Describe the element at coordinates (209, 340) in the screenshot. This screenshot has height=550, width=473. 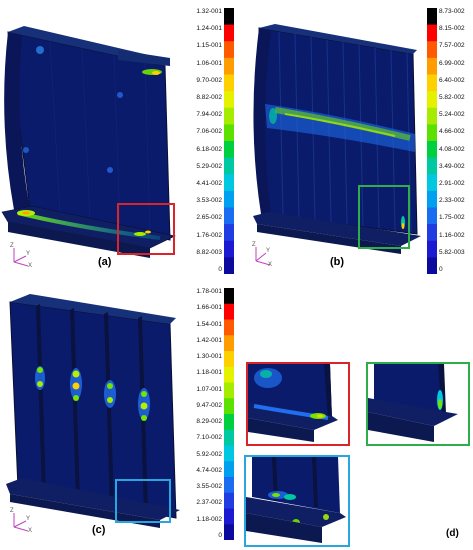
I see `colorbar_c-tick-label: 1.42-001` at that location.